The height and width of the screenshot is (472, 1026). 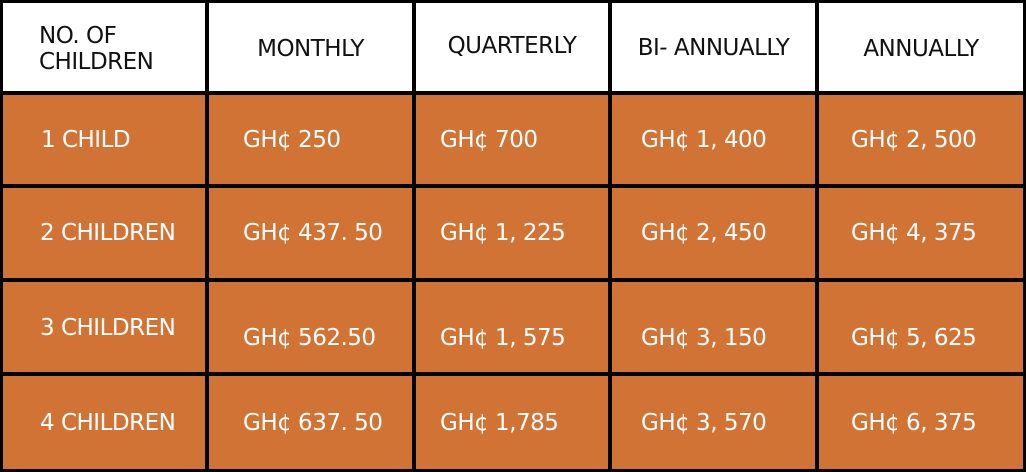 What do you see at coordinates (104, 327) in the screenshot?
I see `row-3-children: 3 CHILDREN` at bounding box center [104, 327].